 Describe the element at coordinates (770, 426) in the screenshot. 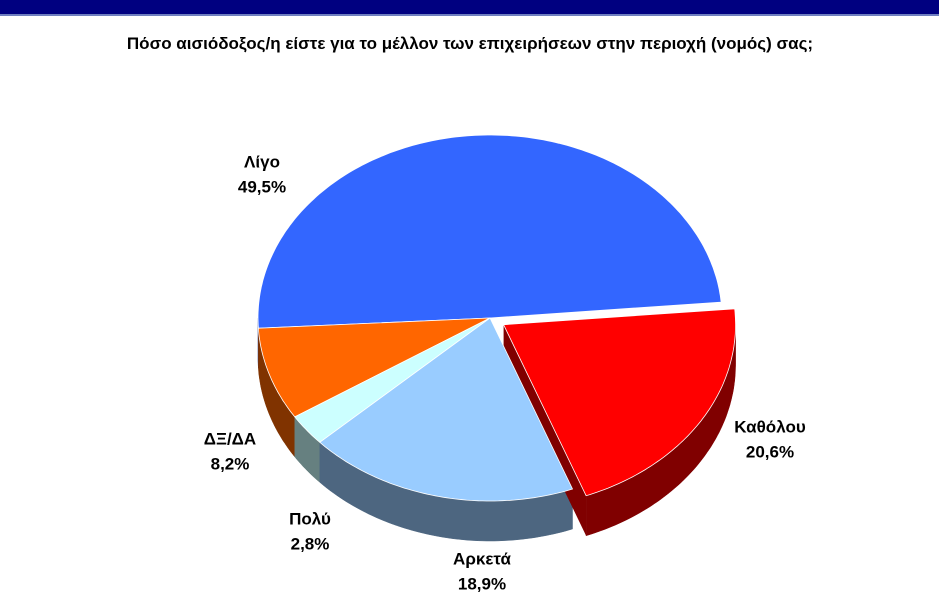

I see `category-label: Καθόλου` at that location.